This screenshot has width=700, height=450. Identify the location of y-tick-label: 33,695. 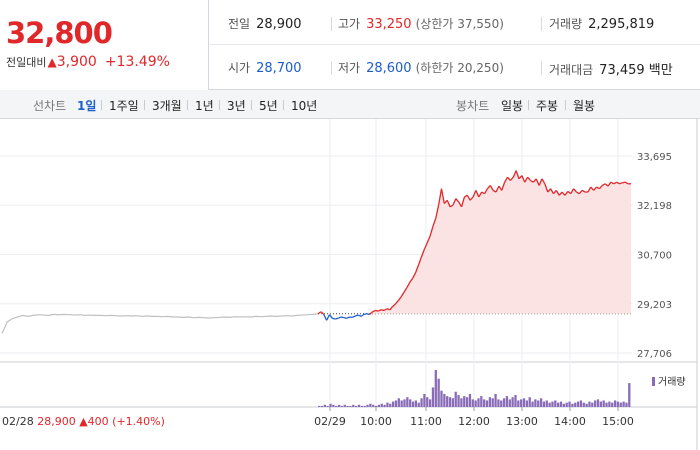
(654, 157).